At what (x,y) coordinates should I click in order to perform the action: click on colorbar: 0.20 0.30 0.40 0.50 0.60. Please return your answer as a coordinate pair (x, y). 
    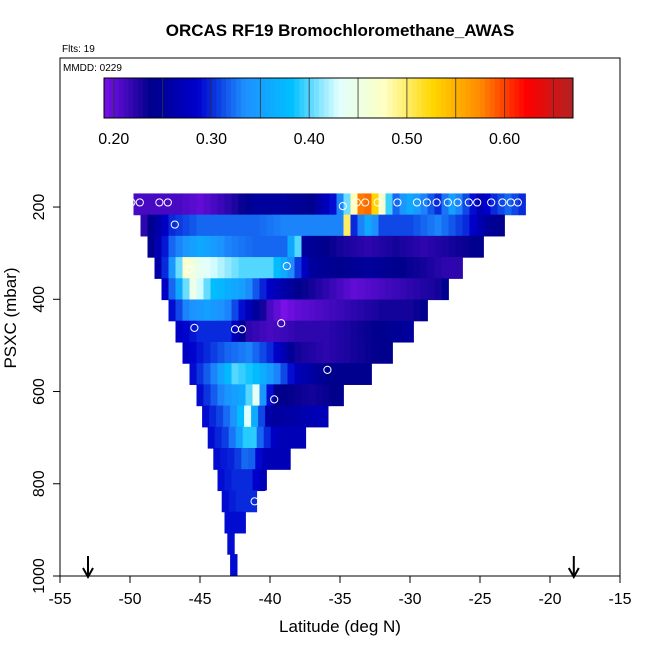
    Looking at the image, I should click on (336, 112).